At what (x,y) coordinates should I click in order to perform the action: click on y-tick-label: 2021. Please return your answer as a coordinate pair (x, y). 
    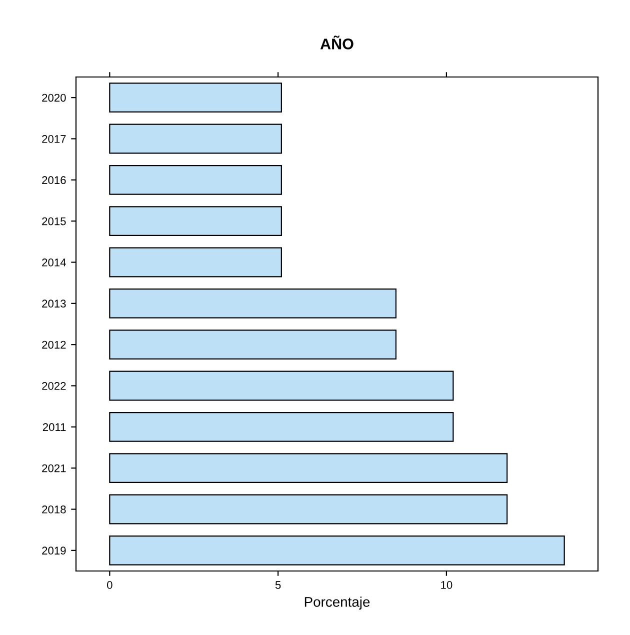
    Looking at the image, I should click on (54, 468).